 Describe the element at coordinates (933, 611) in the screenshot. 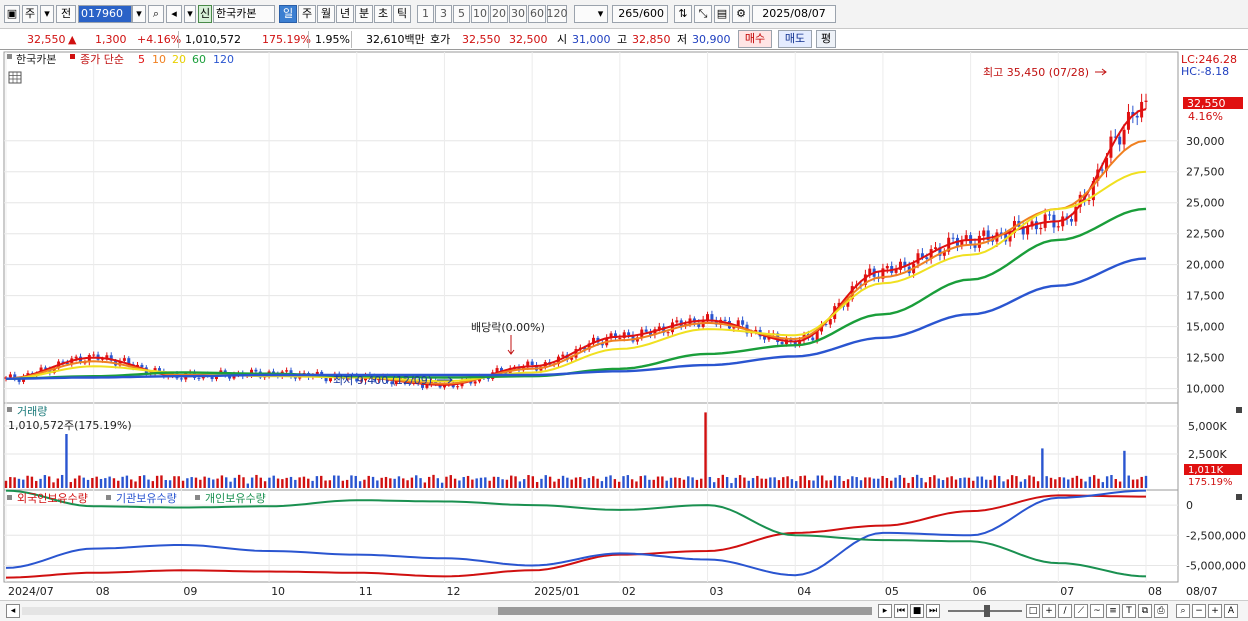

I see `scroll-end-icon: ⏭` at that location.